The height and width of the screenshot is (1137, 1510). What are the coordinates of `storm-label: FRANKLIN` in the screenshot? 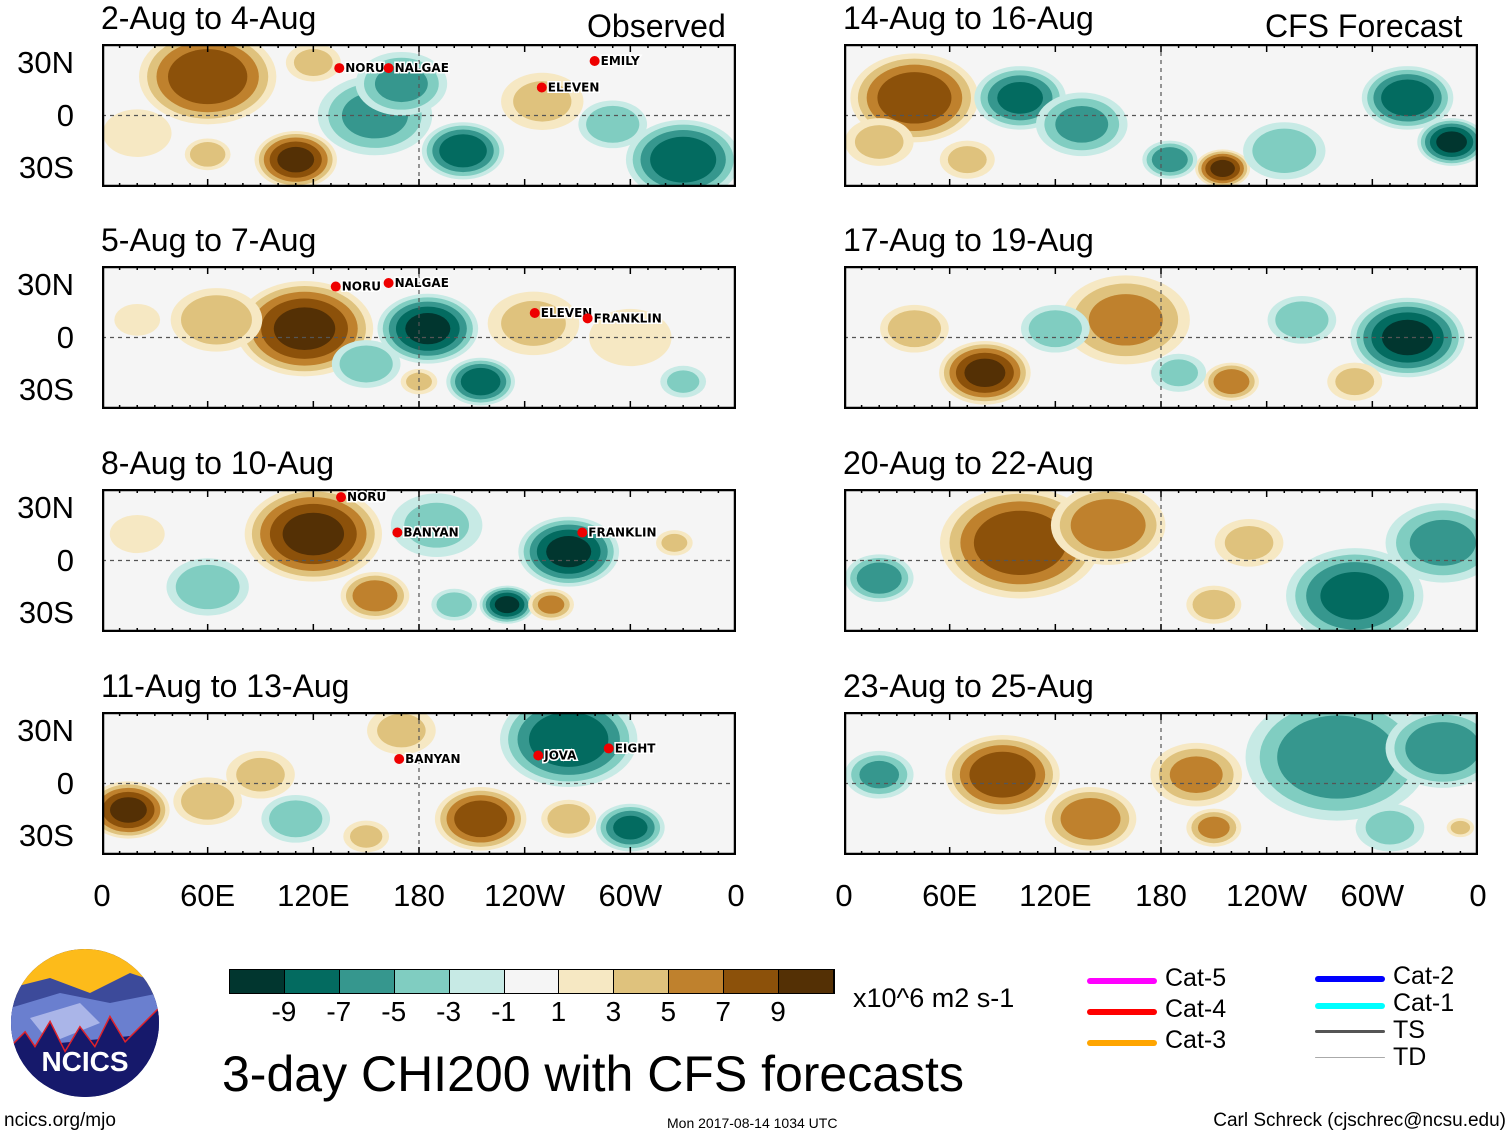 It's located at (622, 532).